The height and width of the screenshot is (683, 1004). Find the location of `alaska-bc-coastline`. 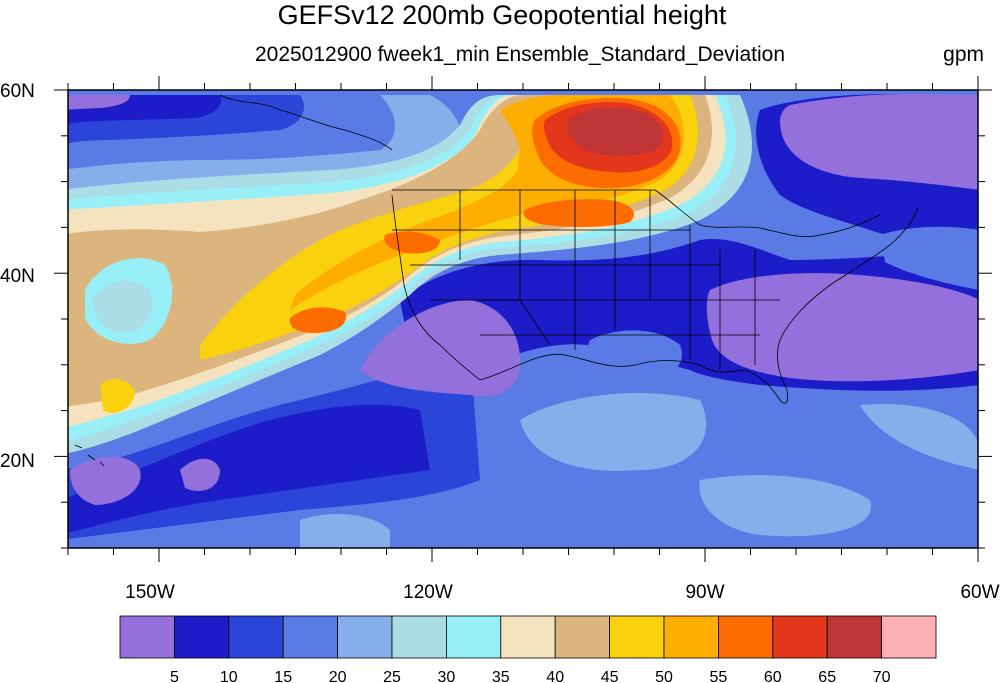

alaska-bc-coastline is located at coordinates (306, 122).